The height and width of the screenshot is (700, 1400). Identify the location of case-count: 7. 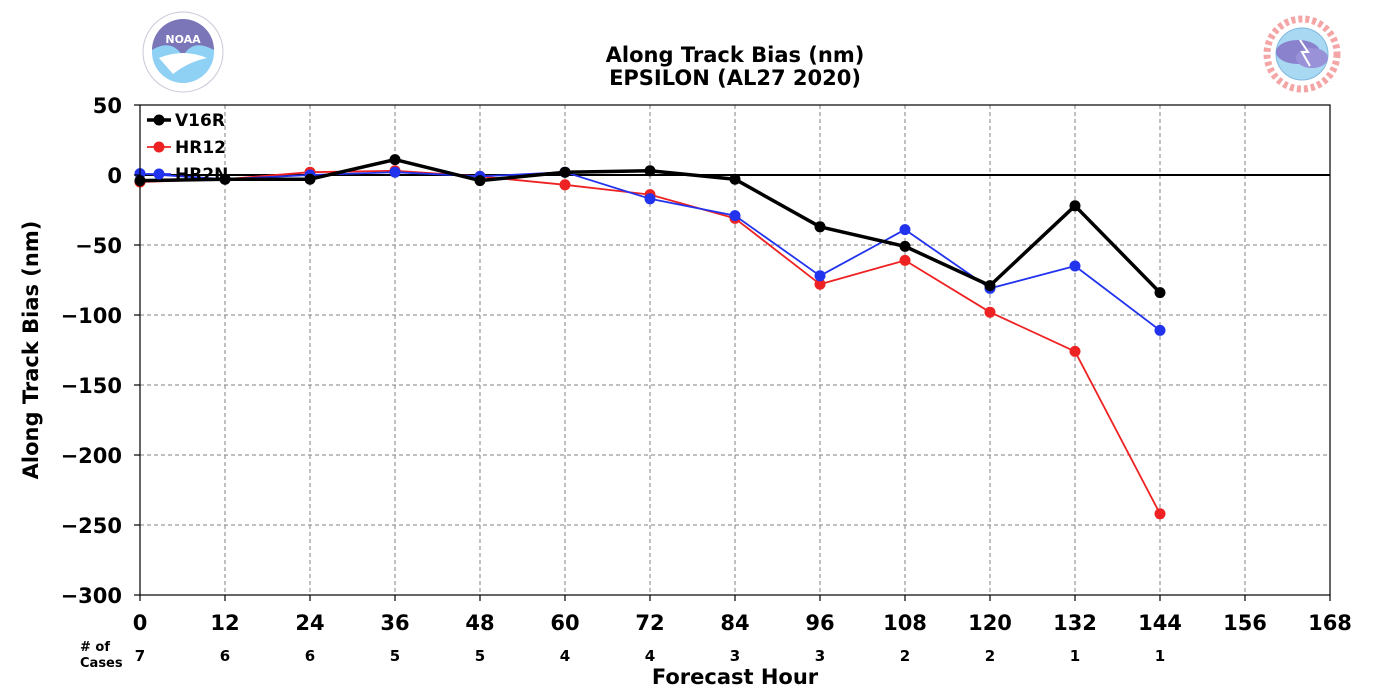
(140, 656).